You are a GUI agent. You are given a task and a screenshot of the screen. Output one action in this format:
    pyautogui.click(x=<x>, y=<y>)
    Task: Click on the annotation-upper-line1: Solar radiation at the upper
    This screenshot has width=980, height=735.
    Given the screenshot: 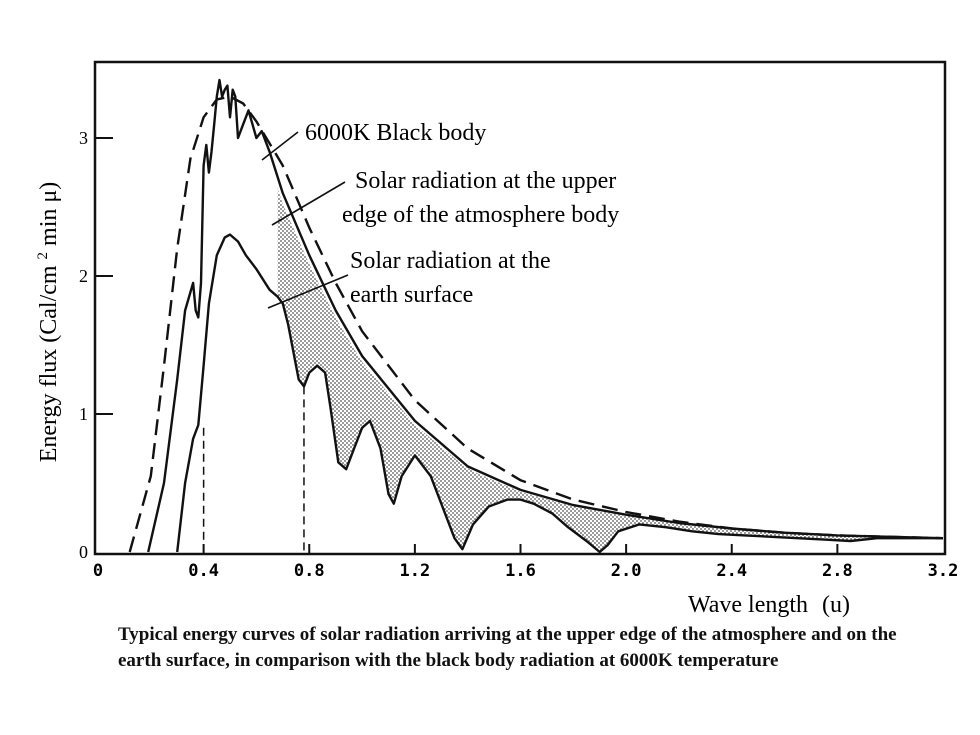 What is the action you would take?
    pyautogui.click(x=485, y=181)
    